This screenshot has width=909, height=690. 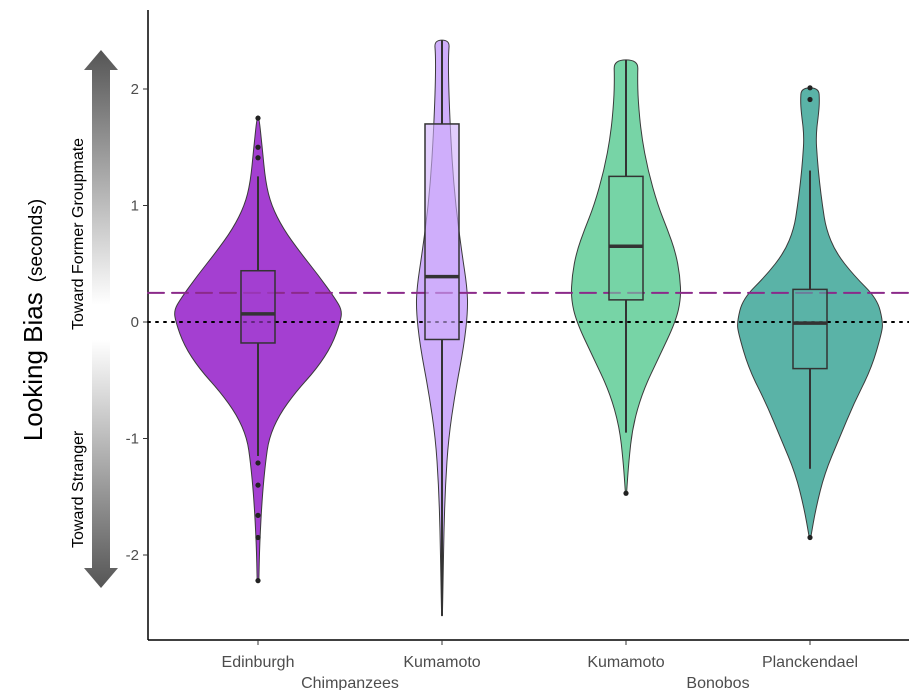 I want to click on y-axis: -2 -1 0 1 2, so click(x=137, y=325).